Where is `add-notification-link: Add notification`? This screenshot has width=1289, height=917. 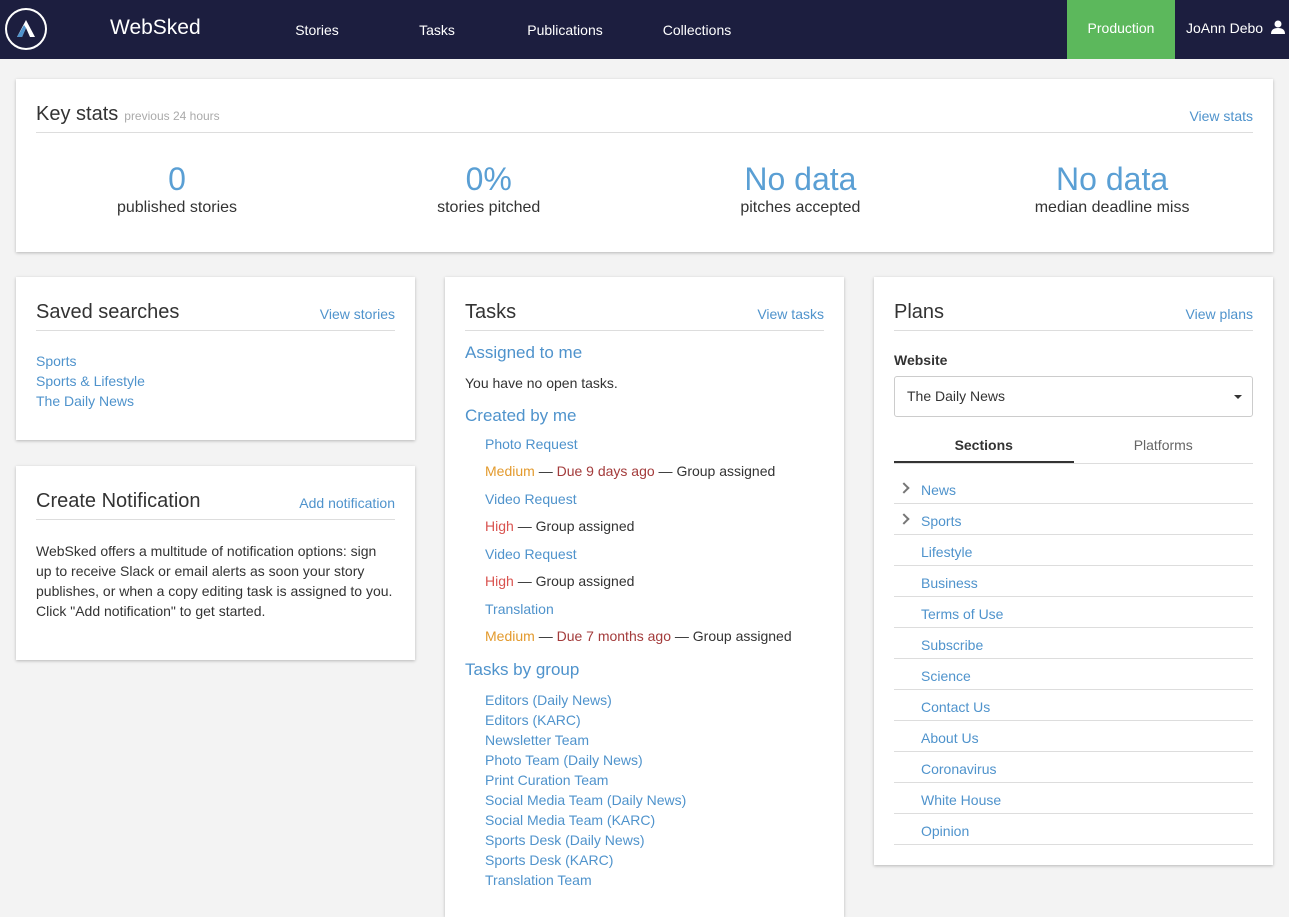 add-notification-link: Add notification is located at coordinates (347, 503).